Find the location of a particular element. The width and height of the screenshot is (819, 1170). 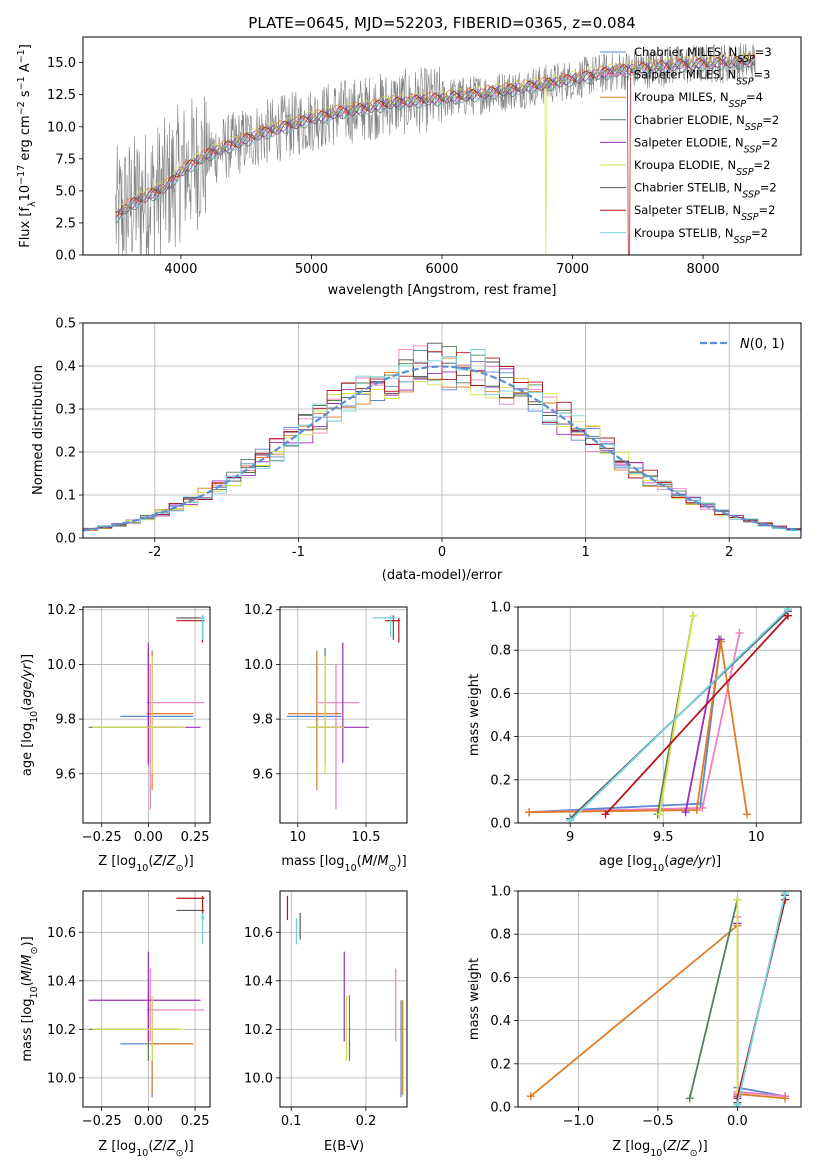

x-tick-label: −0.5 is located at coordinates (658, 1121).